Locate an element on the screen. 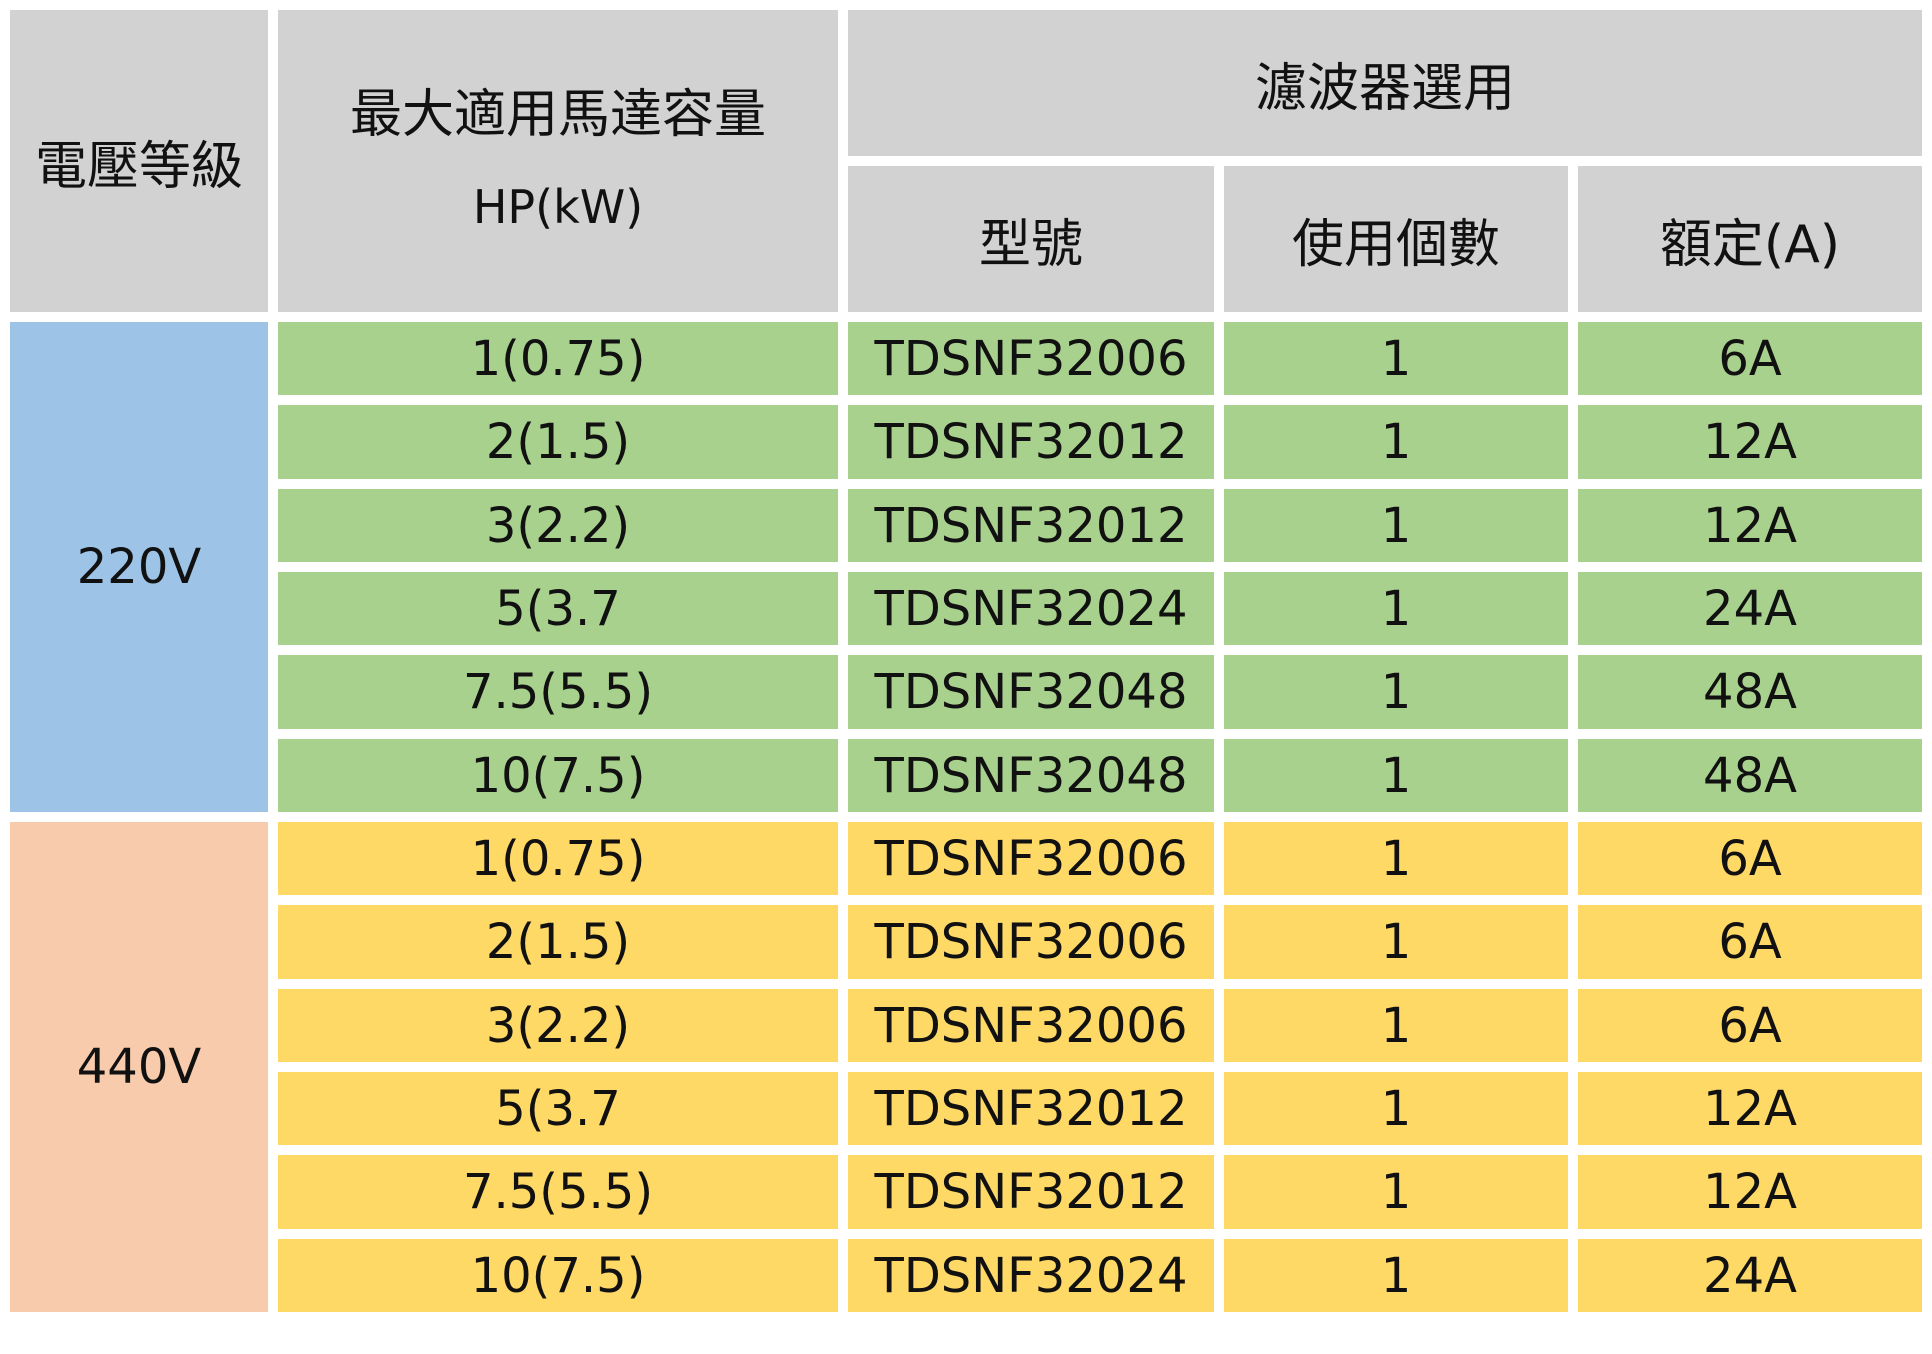  table-row: 3(2.2) TDSNF32006 1 6A is located at coordinates (966, 1025).